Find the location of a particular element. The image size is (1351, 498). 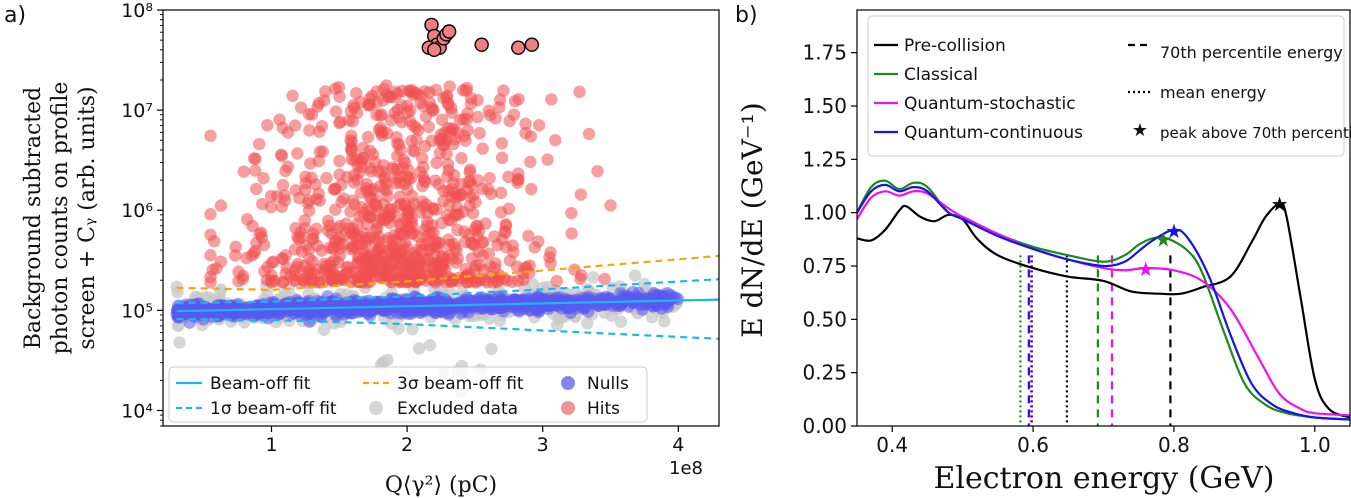

legend-peak: peak above 70th percentile energy is located at coordinates (1255, 133).